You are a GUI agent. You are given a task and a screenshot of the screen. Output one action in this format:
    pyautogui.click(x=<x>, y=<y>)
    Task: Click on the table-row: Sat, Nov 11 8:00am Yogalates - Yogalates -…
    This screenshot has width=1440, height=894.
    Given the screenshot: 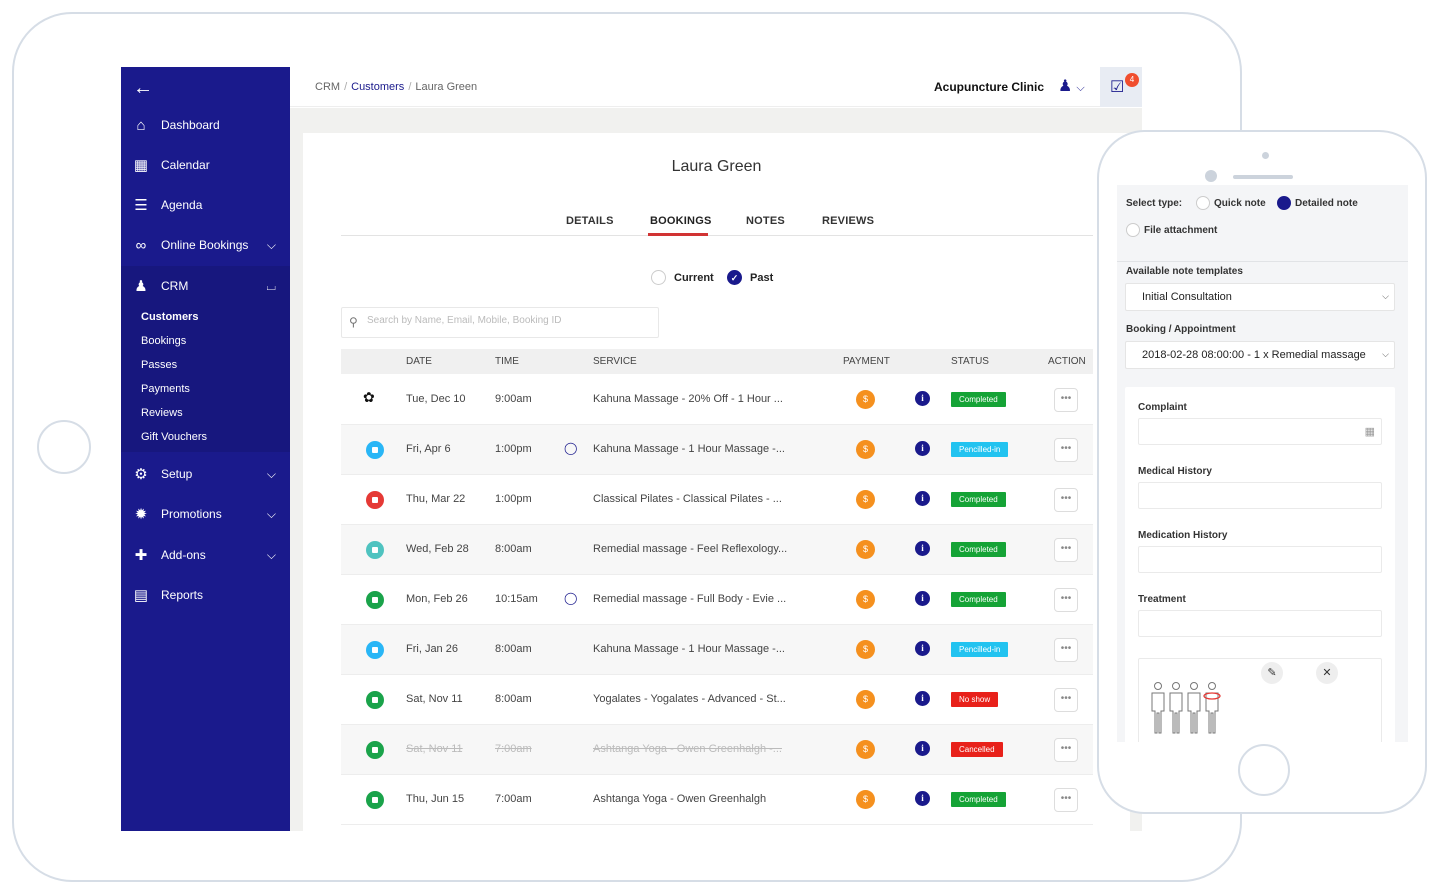 What is the action you would take?
    pyautogui.click(x=717, y=700)
    